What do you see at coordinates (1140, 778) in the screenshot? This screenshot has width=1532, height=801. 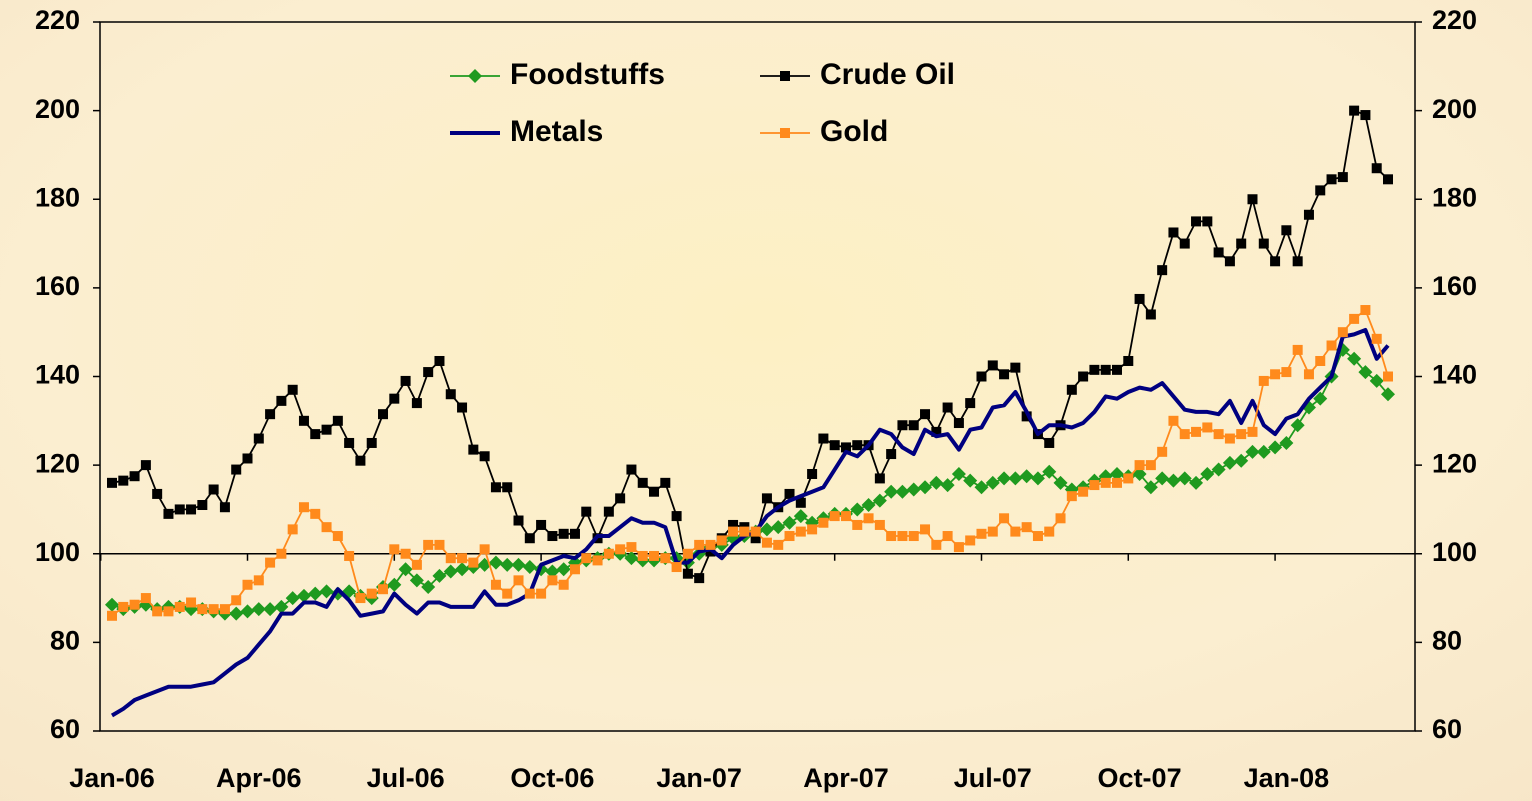 I see `x-tick-label: Oct-07` at bounding box center [1140, 778].